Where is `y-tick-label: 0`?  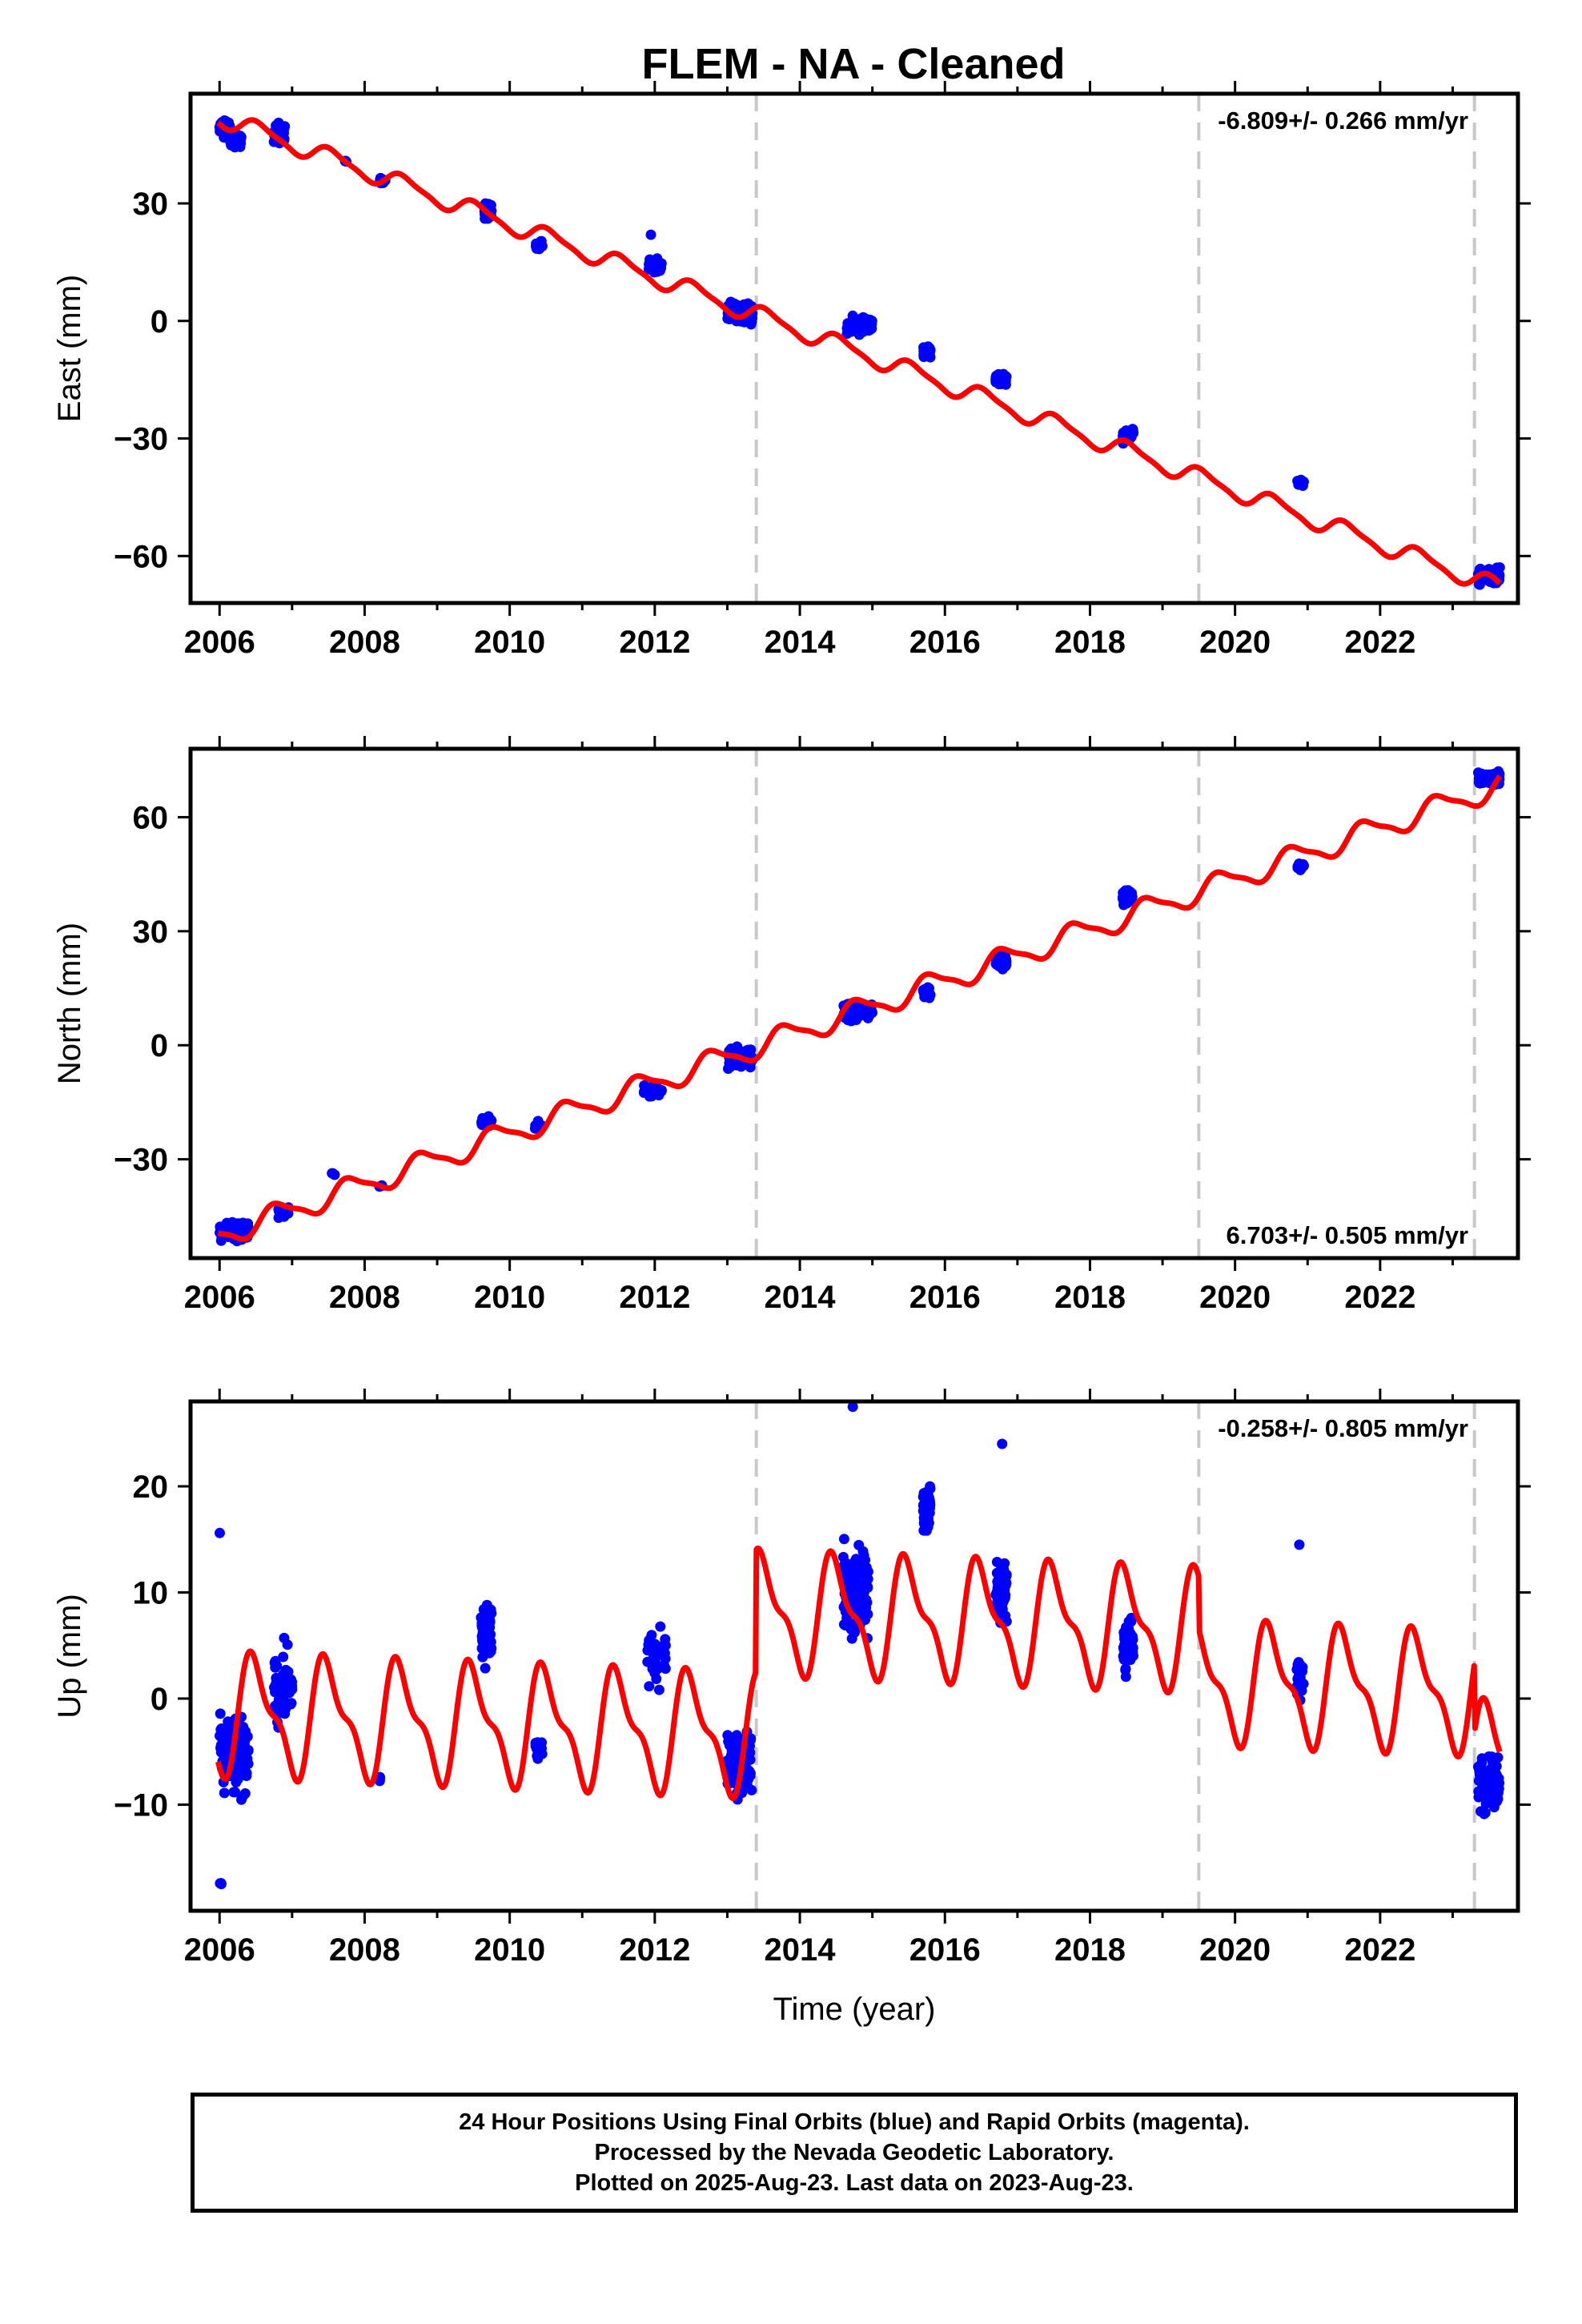
y-tick-label: 0 is located at coordinates (159, 1045).